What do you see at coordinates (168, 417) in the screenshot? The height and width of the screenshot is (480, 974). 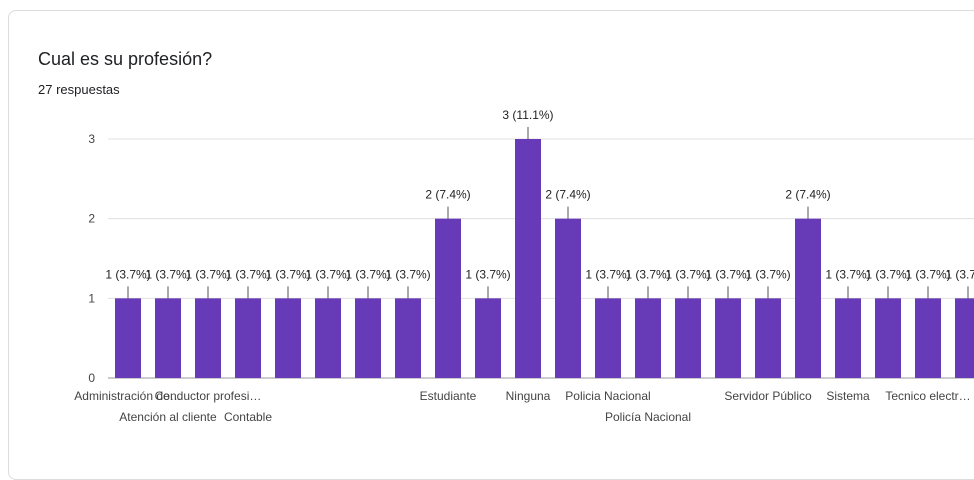 I see `x-tick-label: Atención al cliente` at bounding box center [168, 417].